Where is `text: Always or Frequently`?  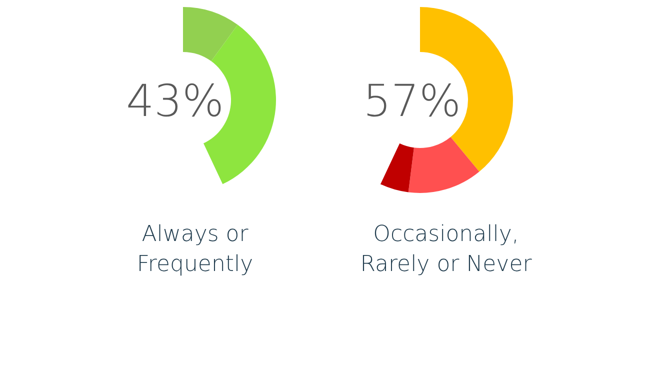 text: Always or Frequently is located at coordinates (195, 249).